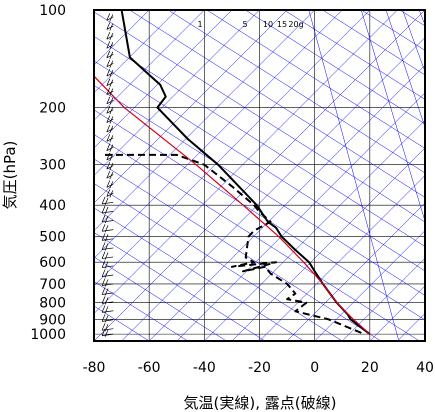 The height and width of the screenshot is (412, 435). I want to click on wind-barbs, so click(107, 175).